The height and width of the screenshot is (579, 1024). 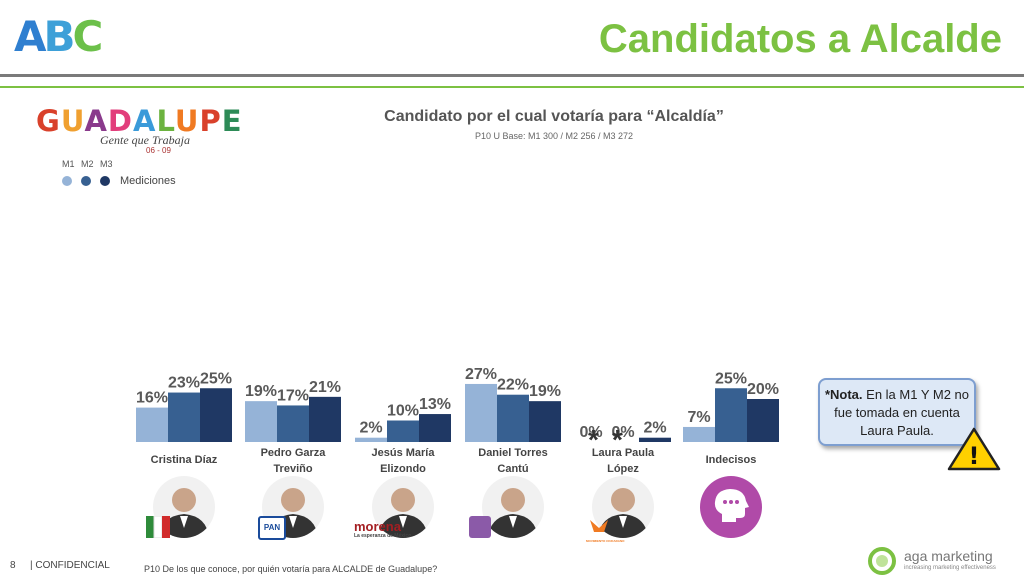 I want to click on movimiento-ciudadano-logo: MOVIMIENTO CIUDADANO, so click(x=605, y=530).